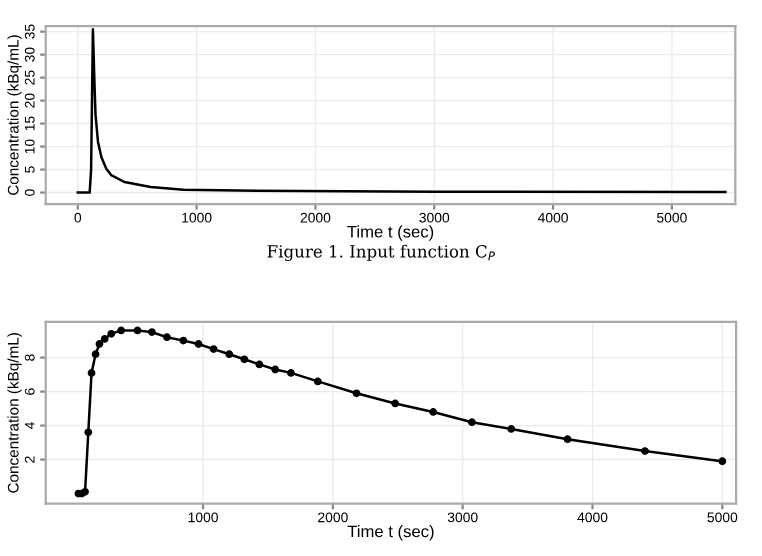  I want to click on caption: Figure 1. Input function C$_{P}$, so click(381, 253).